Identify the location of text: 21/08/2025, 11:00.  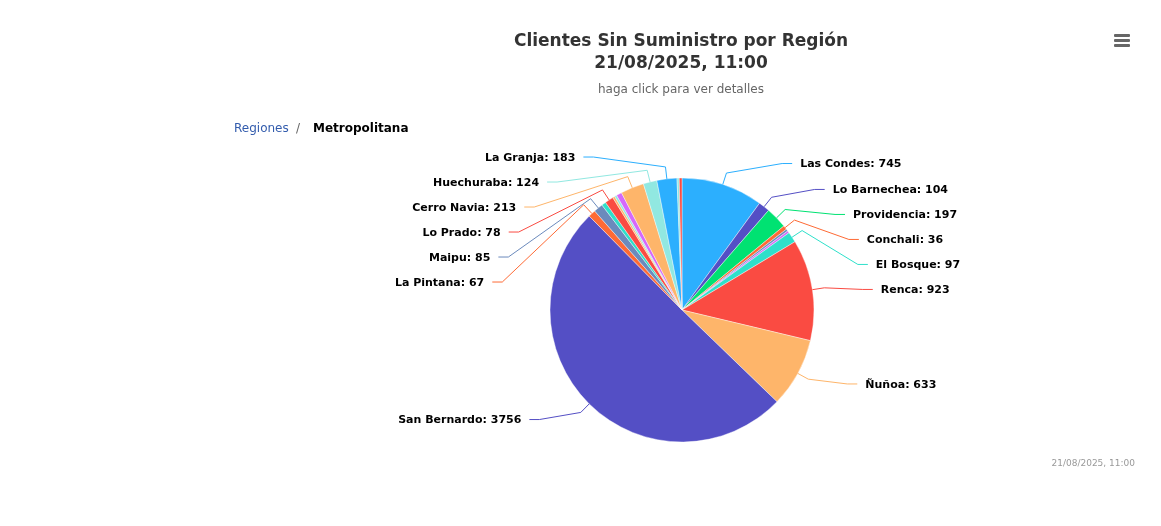
(1093, 463).